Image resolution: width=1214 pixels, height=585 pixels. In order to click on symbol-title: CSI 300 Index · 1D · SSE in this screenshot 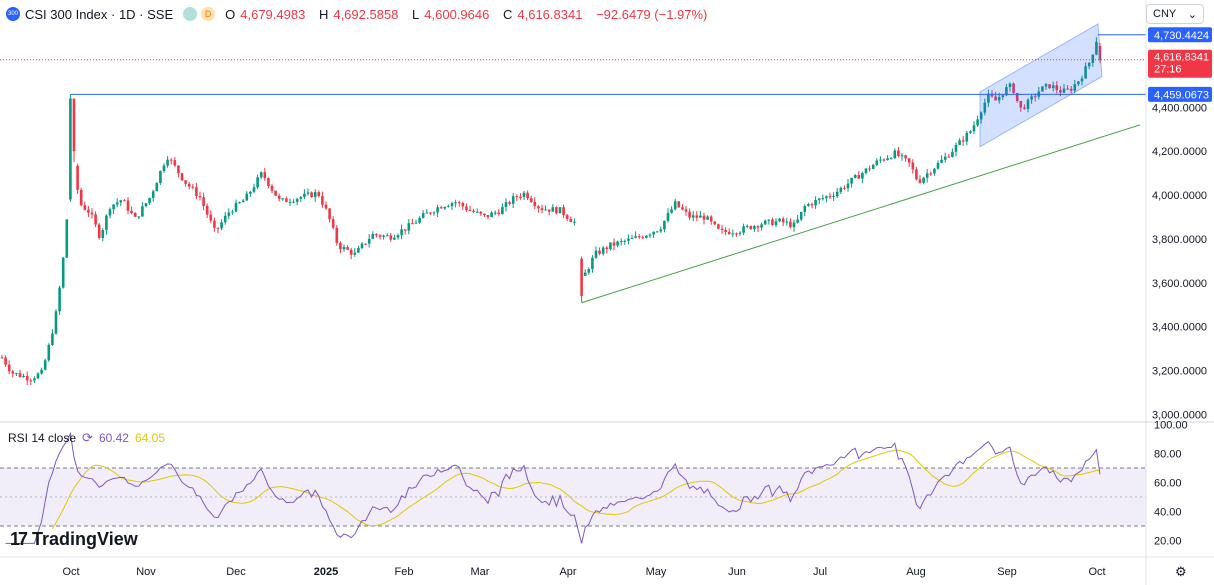, I will do `click(99, 14)`.